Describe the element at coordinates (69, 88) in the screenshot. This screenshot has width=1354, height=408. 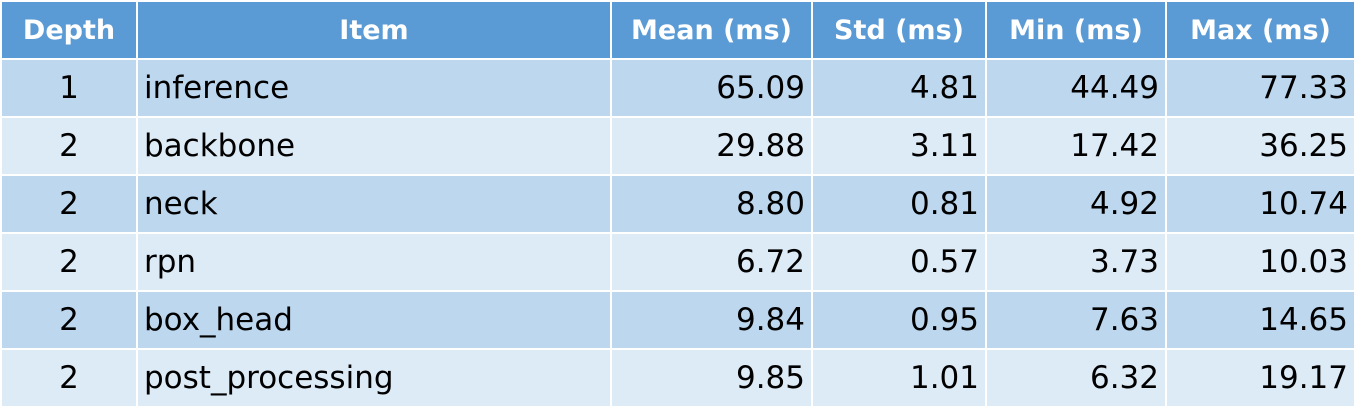
I see `cell-depth: 1` at that location.